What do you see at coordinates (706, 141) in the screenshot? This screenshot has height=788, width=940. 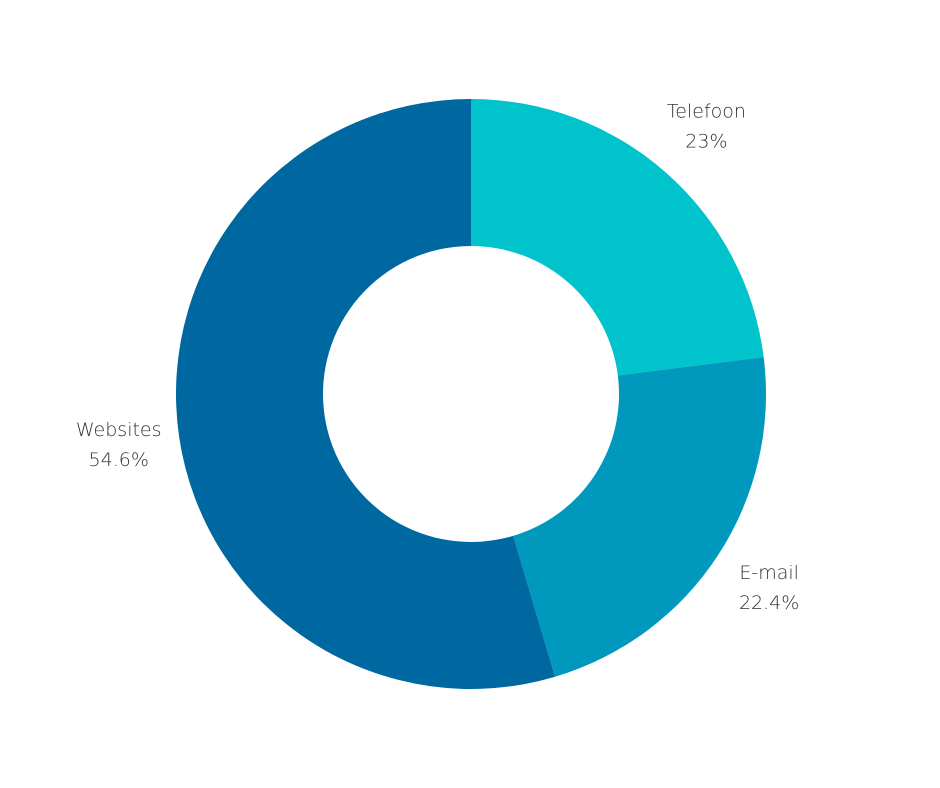 I see `slice-value-label: 23%` at bounding box center [706, 141].